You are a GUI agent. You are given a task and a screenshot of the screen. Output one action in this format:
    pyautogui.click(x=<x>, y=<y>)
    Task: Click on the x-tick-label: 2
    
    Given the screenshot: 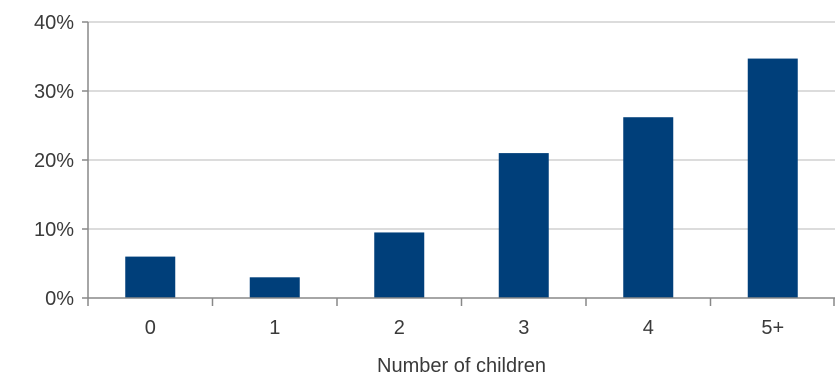 What is the action you would take?
    pyautogui.click(x=399, y=328)
    